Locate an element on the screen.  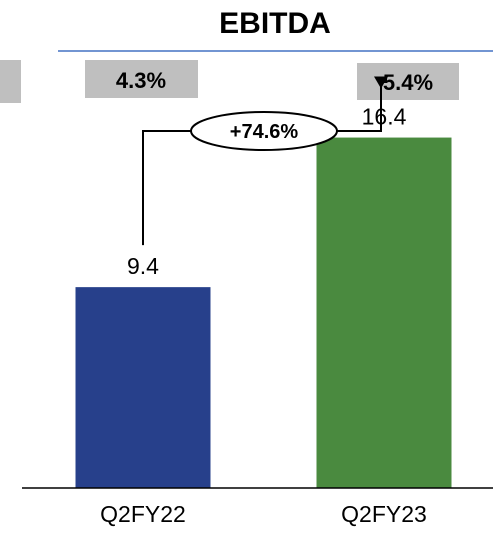
growth-label: +74.6% is located at coordinates (264, 132).